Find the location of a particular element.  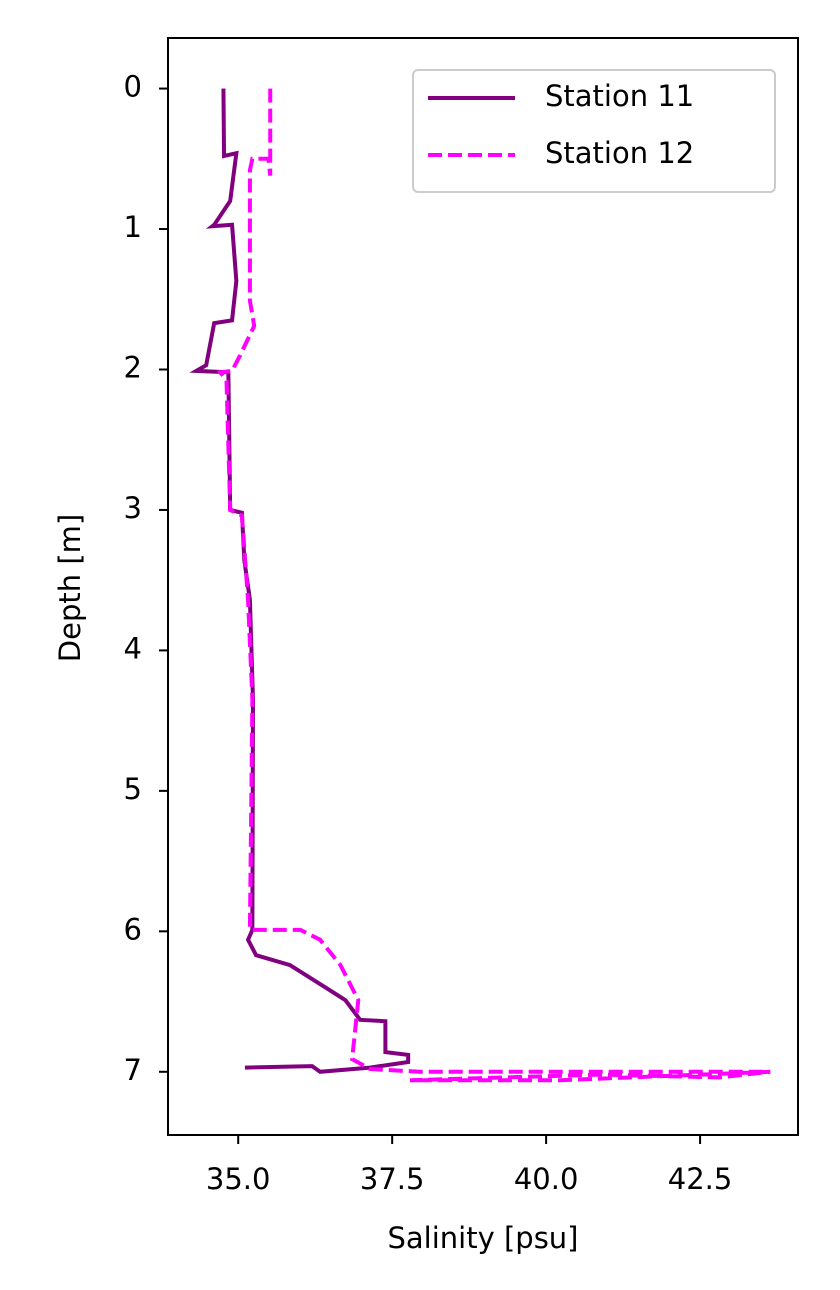

y-tick-label: 3 is located at coordinates (133, 508).